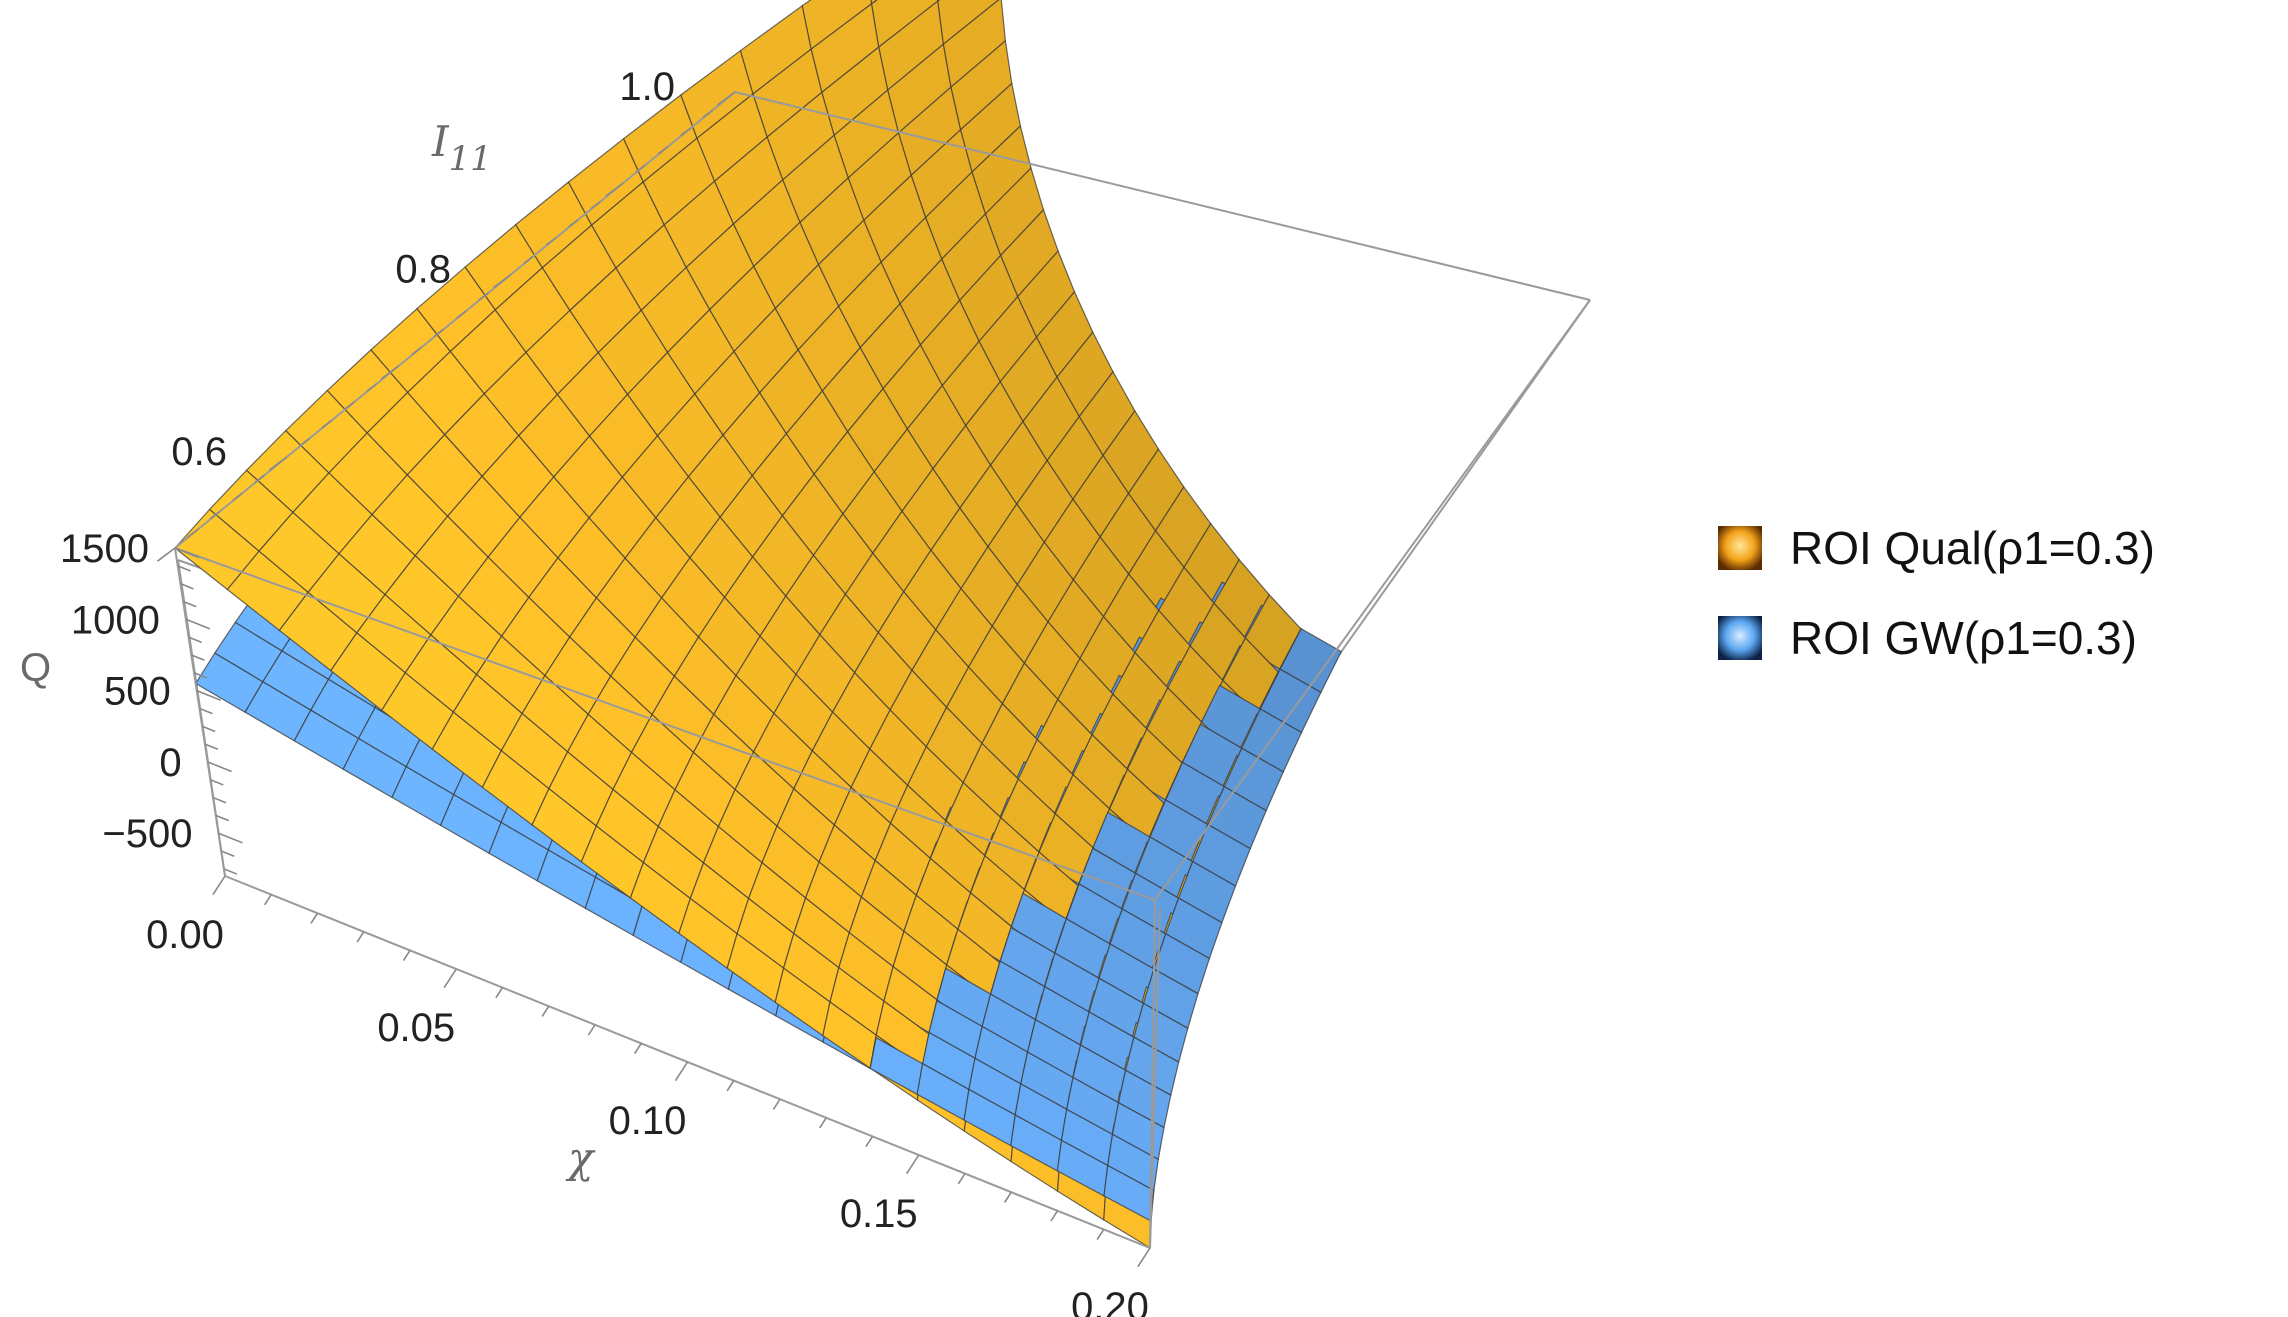  I want to click on chi-tick-label: 0.00, so click(185, 935).